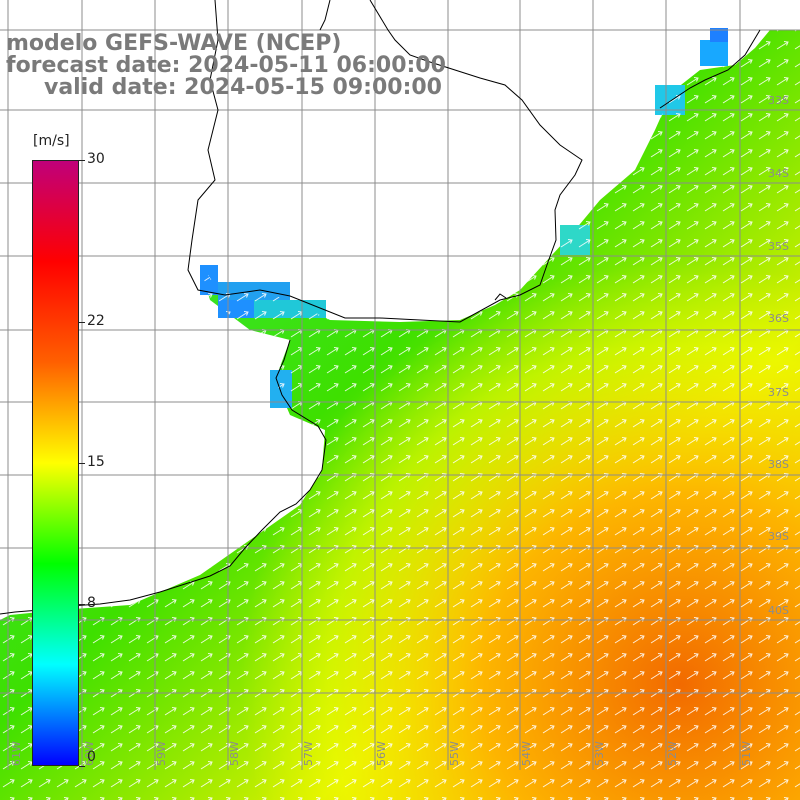 Image resolution: width=800 pixels, height=800 pixels. Describe the element at coordinates (672, 753) in the screenshot. I see `lon-label: 52W` at that location.